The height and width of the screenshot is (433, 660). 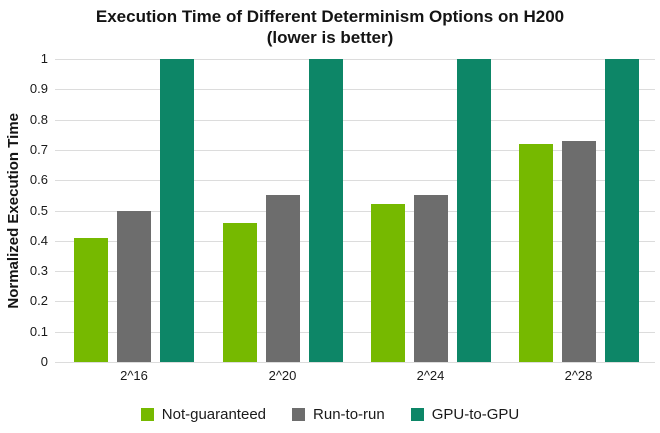 What do you see at coordinates (578, 375) in the screenshot?
I see `x-tick-label: 2^28` at bounding box center [578, 375].